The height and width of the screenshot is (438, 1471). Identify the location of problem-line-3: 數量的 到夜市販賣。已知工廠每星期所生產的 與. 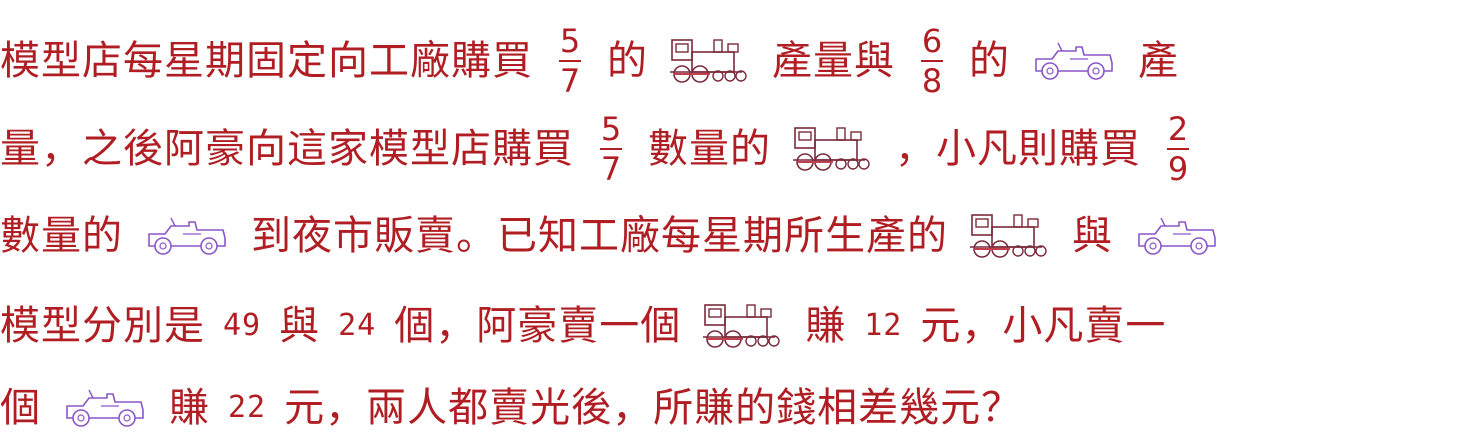
(620, 236).